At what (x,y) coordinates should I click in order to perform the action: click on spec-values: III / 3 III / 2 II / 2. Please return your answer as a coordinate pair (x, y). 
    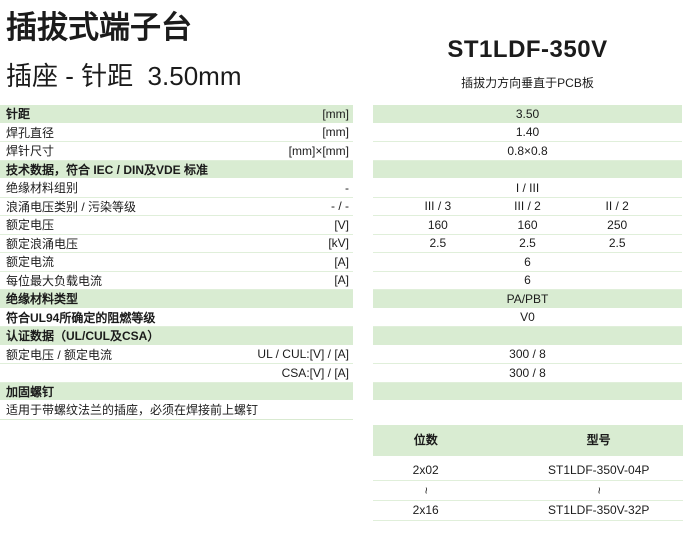
    Looking at the image, I should click on (527, 206).